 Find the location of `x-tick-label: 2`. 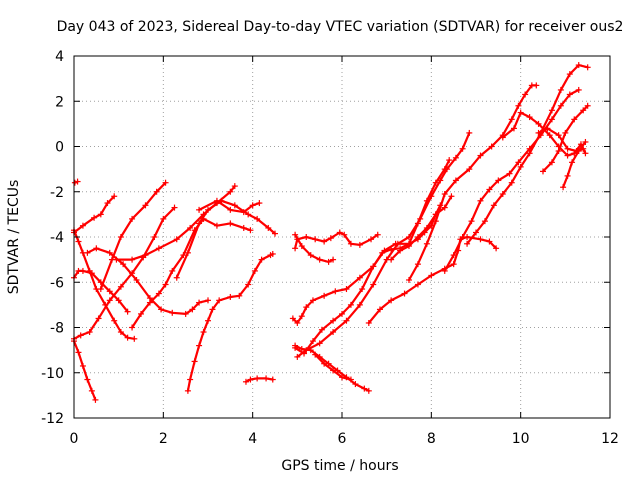

x-tick-label: 2 is located at coordinates (163, 439).